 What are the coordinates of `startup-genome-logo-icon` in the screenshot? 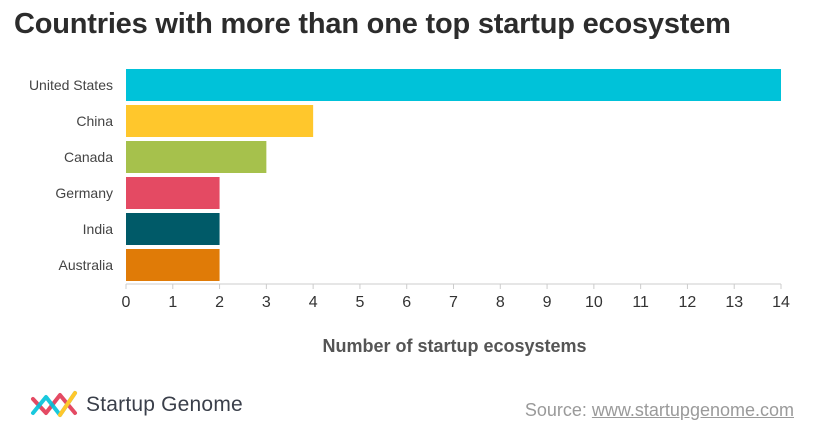 It's located at (54, 404).